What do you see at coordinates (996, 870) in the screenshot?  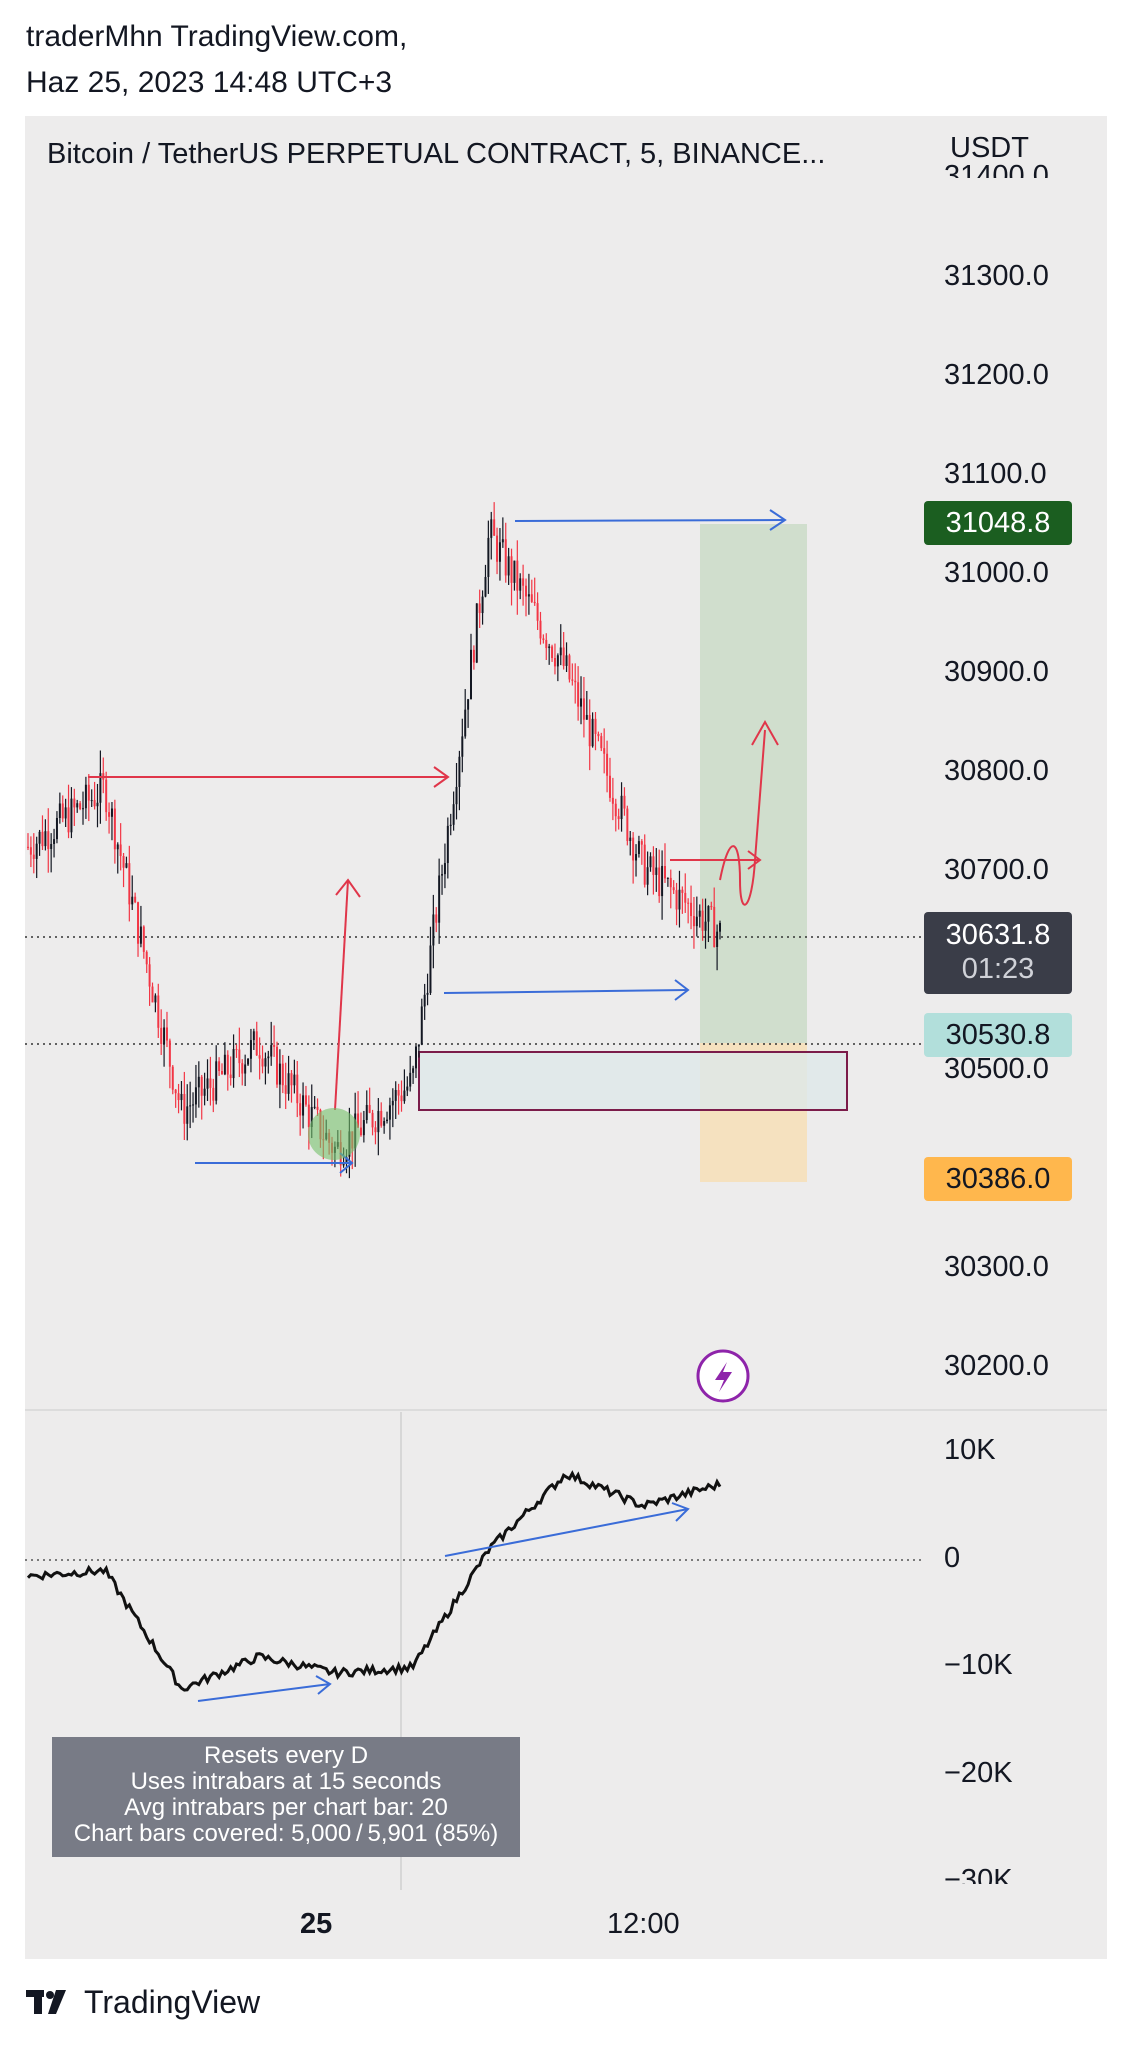 I see `y-tick: 30700.0` at bounding box center [996, 870].